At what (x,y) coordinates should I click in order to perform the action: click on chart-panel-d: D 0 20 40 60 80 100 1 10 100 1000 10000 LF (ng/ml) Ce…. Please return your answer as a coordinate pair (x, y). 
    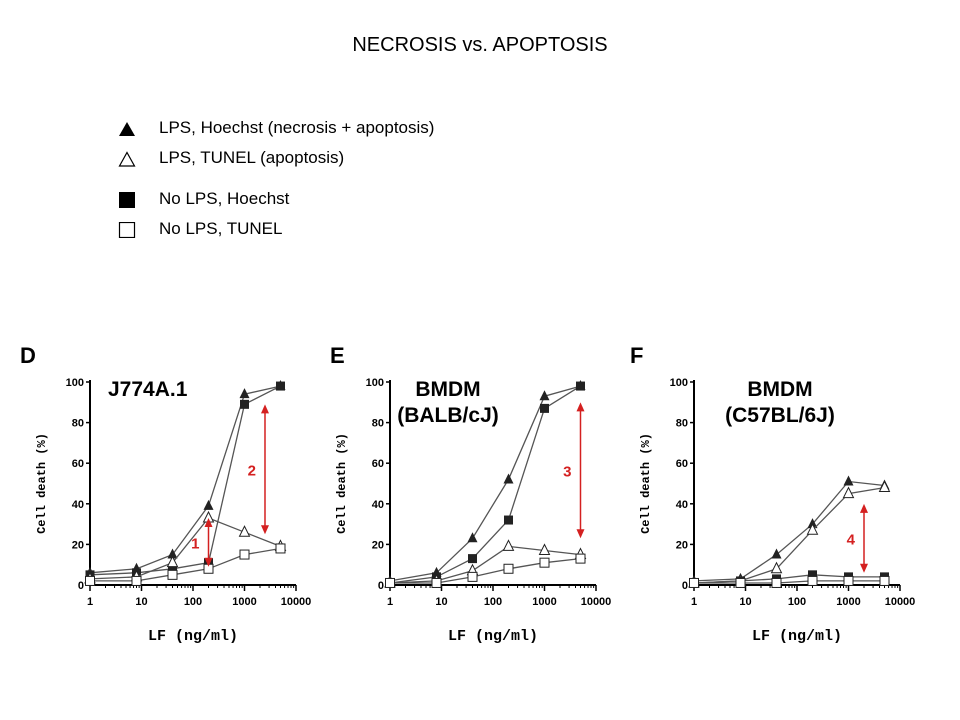
    Looking at the image, I should click on (165, 494).